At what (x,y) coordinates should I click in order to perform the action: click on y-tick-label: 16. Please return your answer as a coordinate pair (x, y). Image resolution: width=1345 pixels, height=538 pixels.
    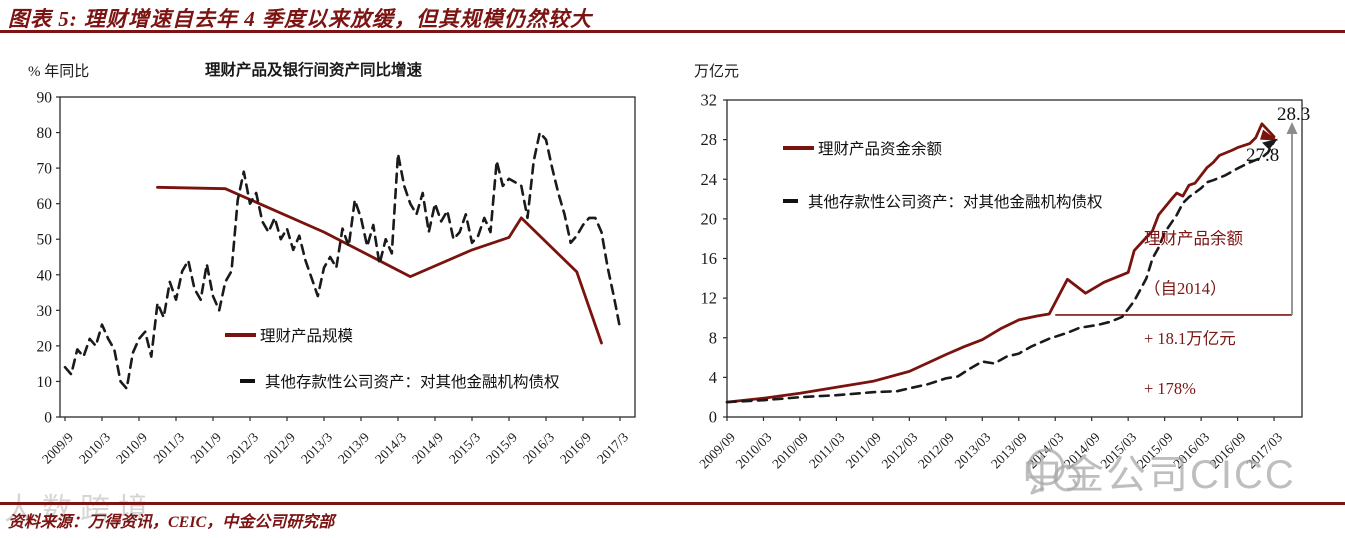
    Looking at the image, I should click on (709, 258).